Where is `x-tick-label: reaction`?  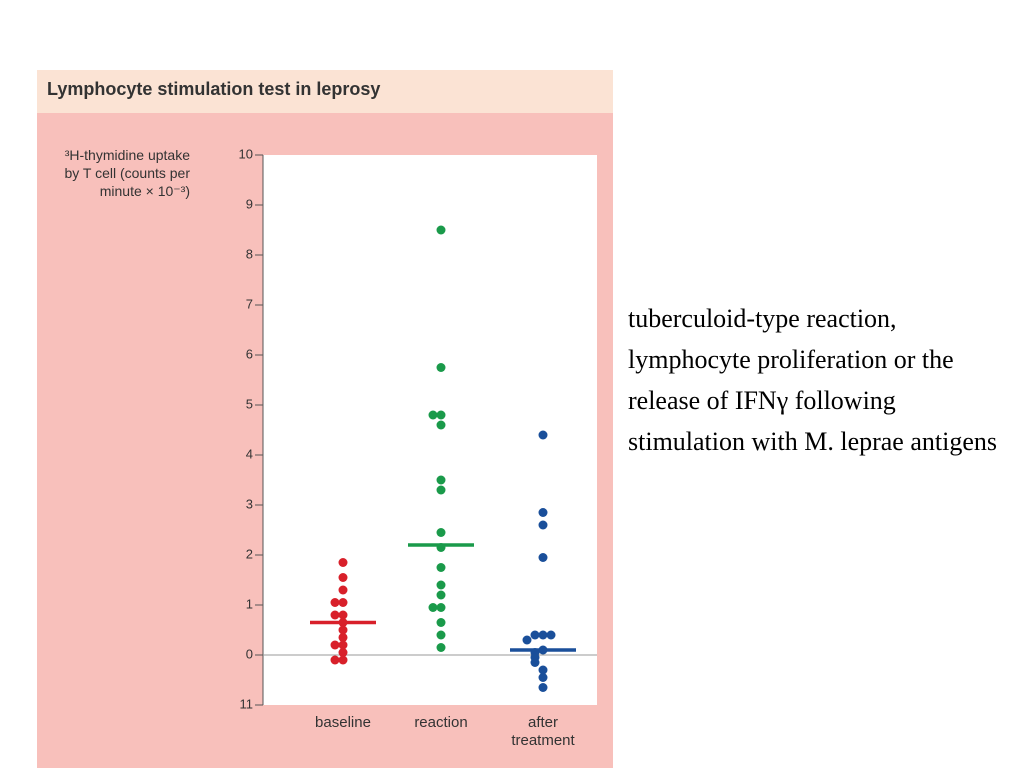 x-tick-label: reaction is located at coordinates (441, 722).